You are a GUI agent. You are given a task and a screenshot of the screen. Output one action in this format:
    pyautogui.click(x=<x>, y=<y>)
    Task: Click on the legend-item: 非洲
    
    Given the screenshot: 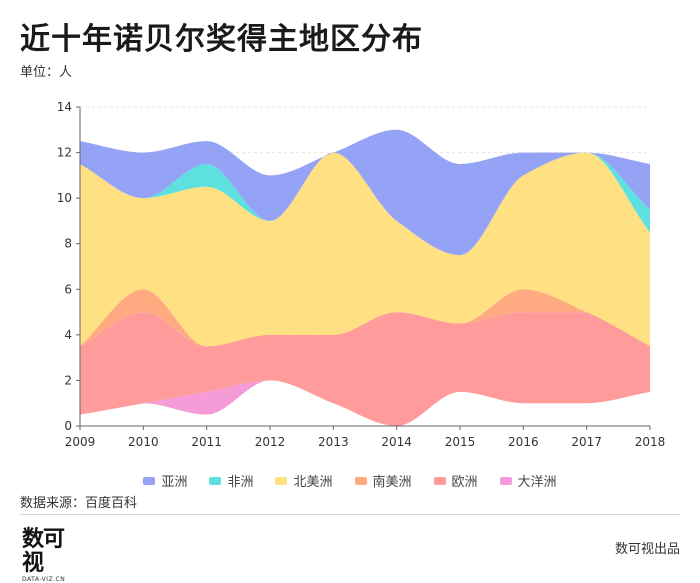 What is the action you would take?
    pyautogui.click(x=231, y=480)
    